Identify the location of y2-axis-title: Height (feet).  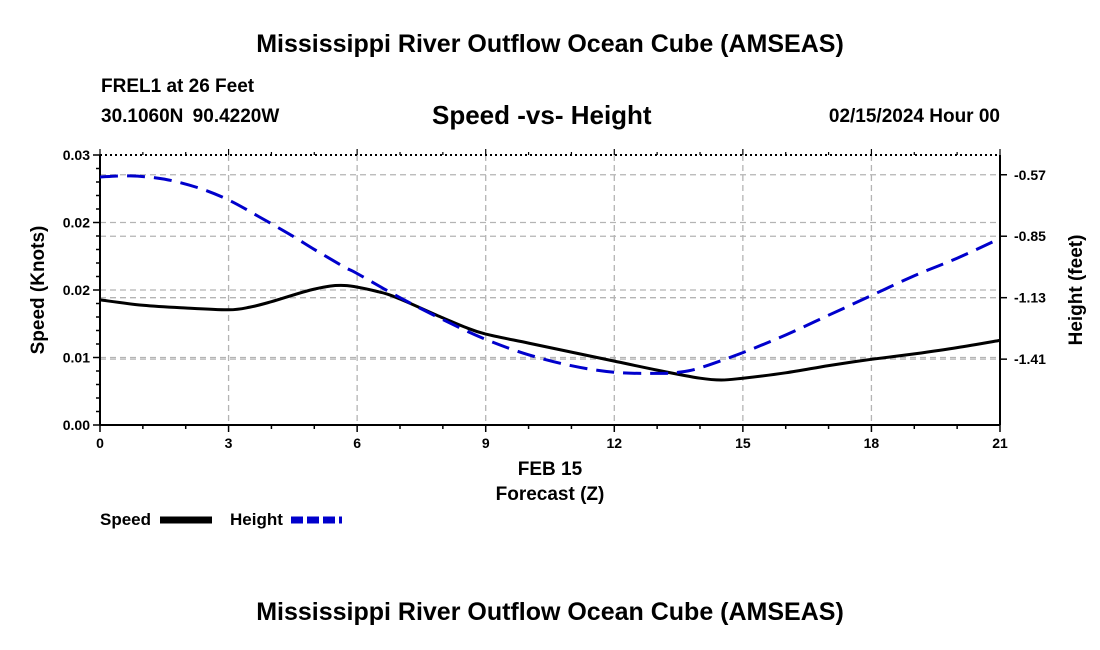
(1076, 290).